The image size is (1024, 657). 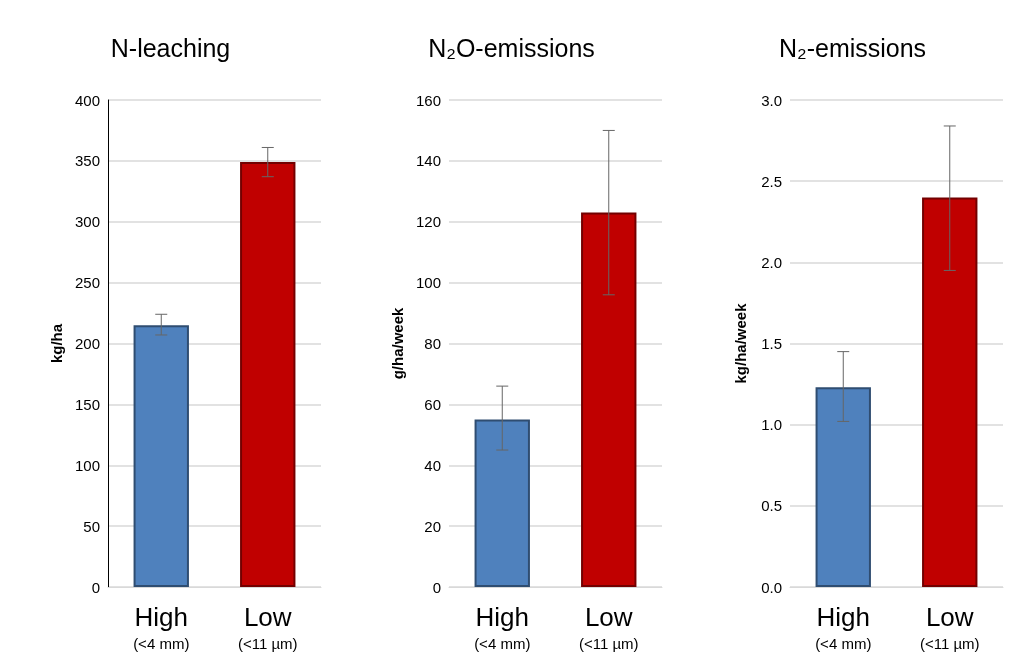 What do you see at coordinates (428, 161) in the screenshot?
I see `y-tick-label: 140` at bounding box center [428, 161].